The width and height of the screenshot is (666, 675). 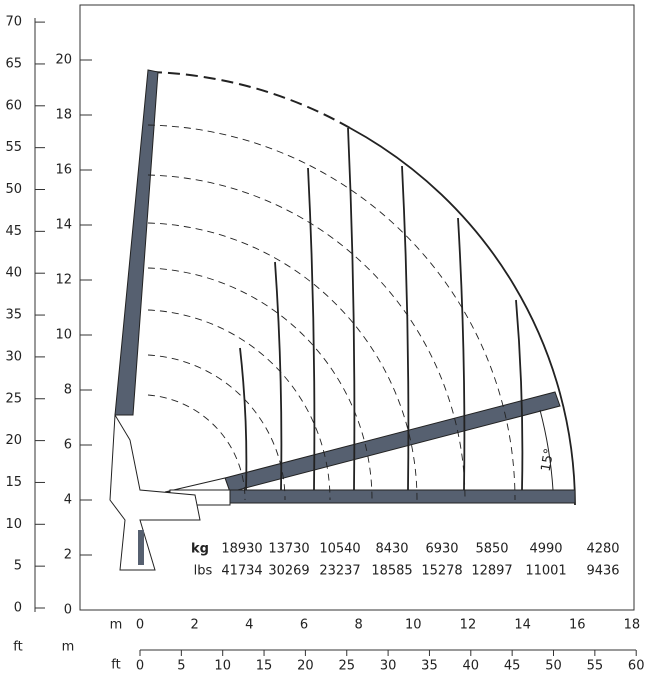 What do you see at coordinates (339, 549) in the screenshot?
I see `kg-value: 10540` at bounding box center [339, 549].